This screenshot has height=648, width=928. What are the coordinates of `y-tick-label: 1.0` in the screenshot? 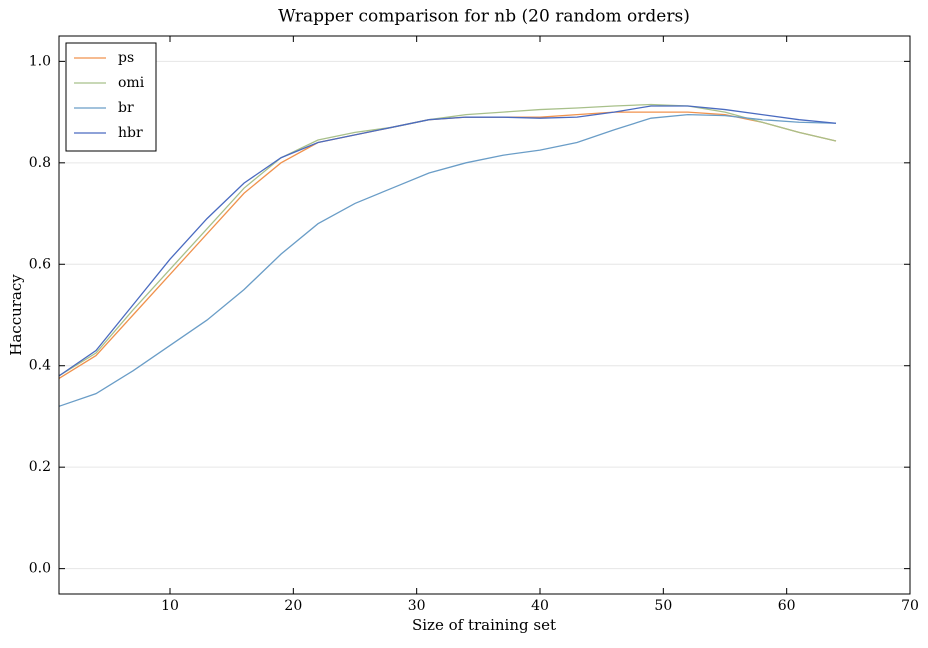 It's located at (40, 61).